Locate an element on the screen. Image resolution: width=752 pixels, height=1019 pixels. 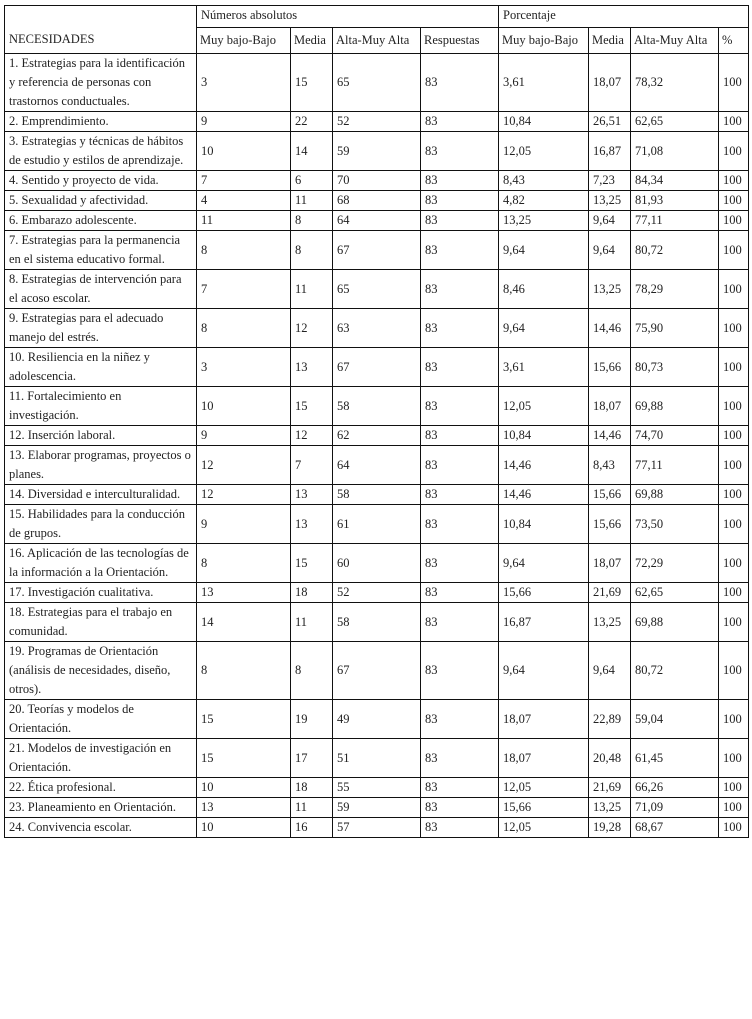
value-cell: 4 is located at coordinates (243, 200).